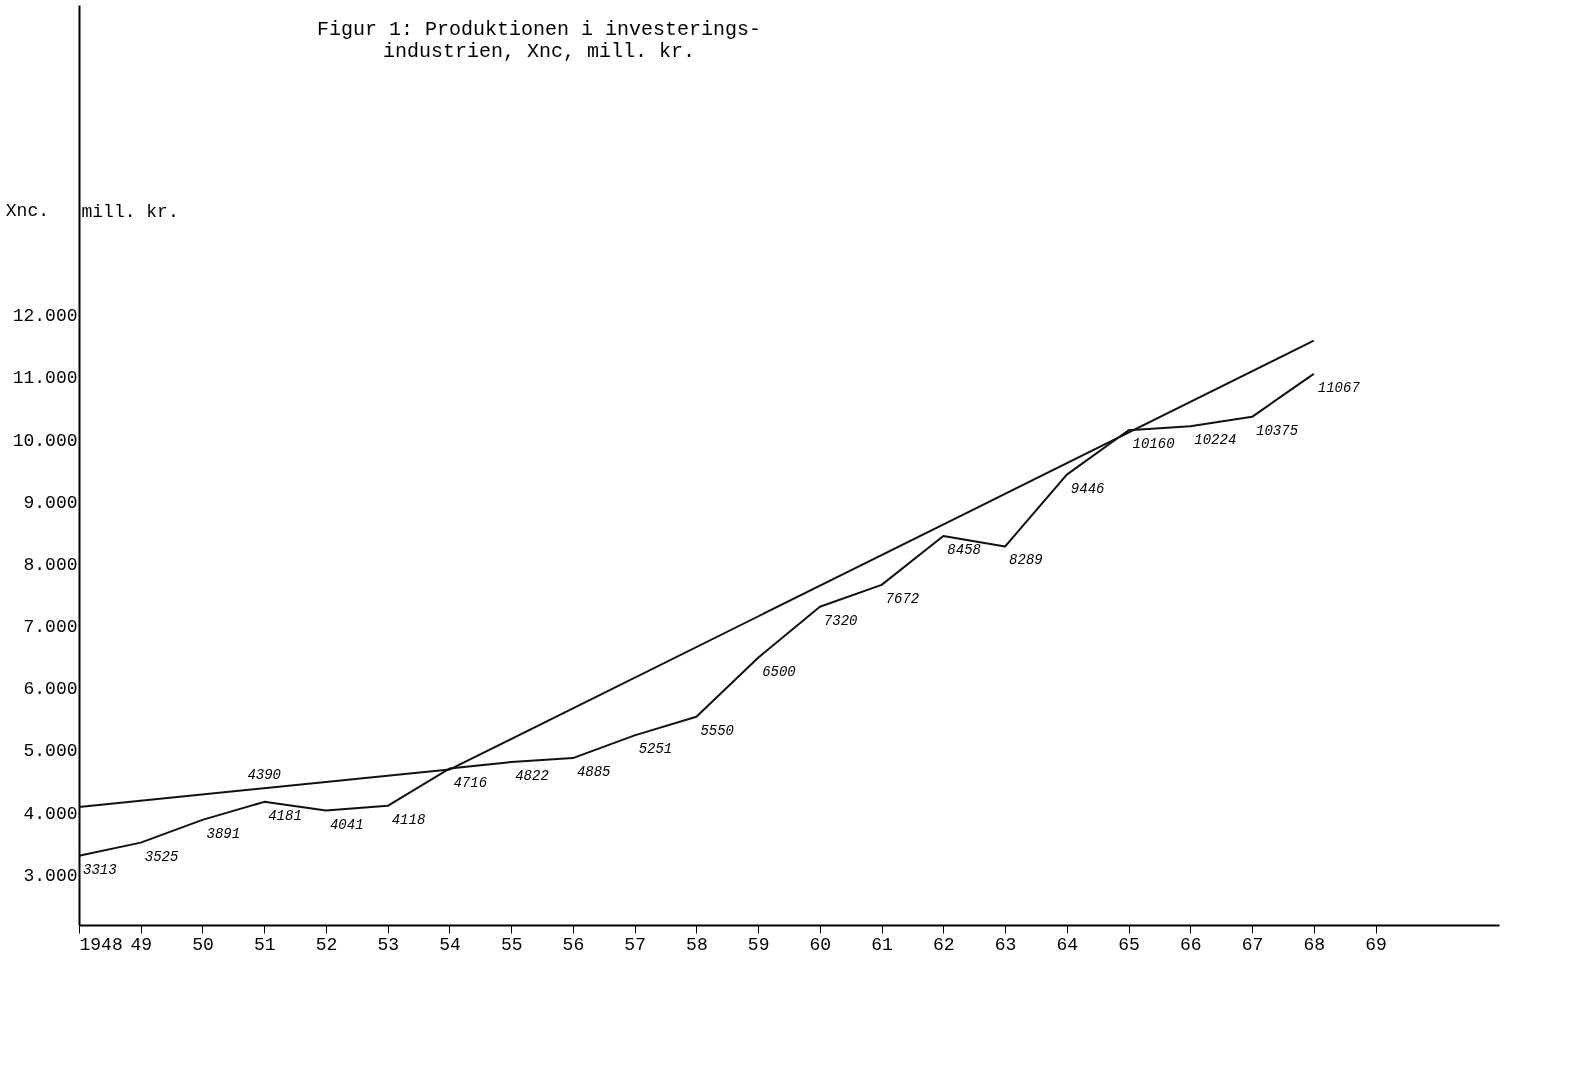 The width and height of the screenshot is (1592, 1089). What do you see at coordinates (264, 944) in the screenshot?
I see `x-tick-label: 51` at bounding box center [264, 944].